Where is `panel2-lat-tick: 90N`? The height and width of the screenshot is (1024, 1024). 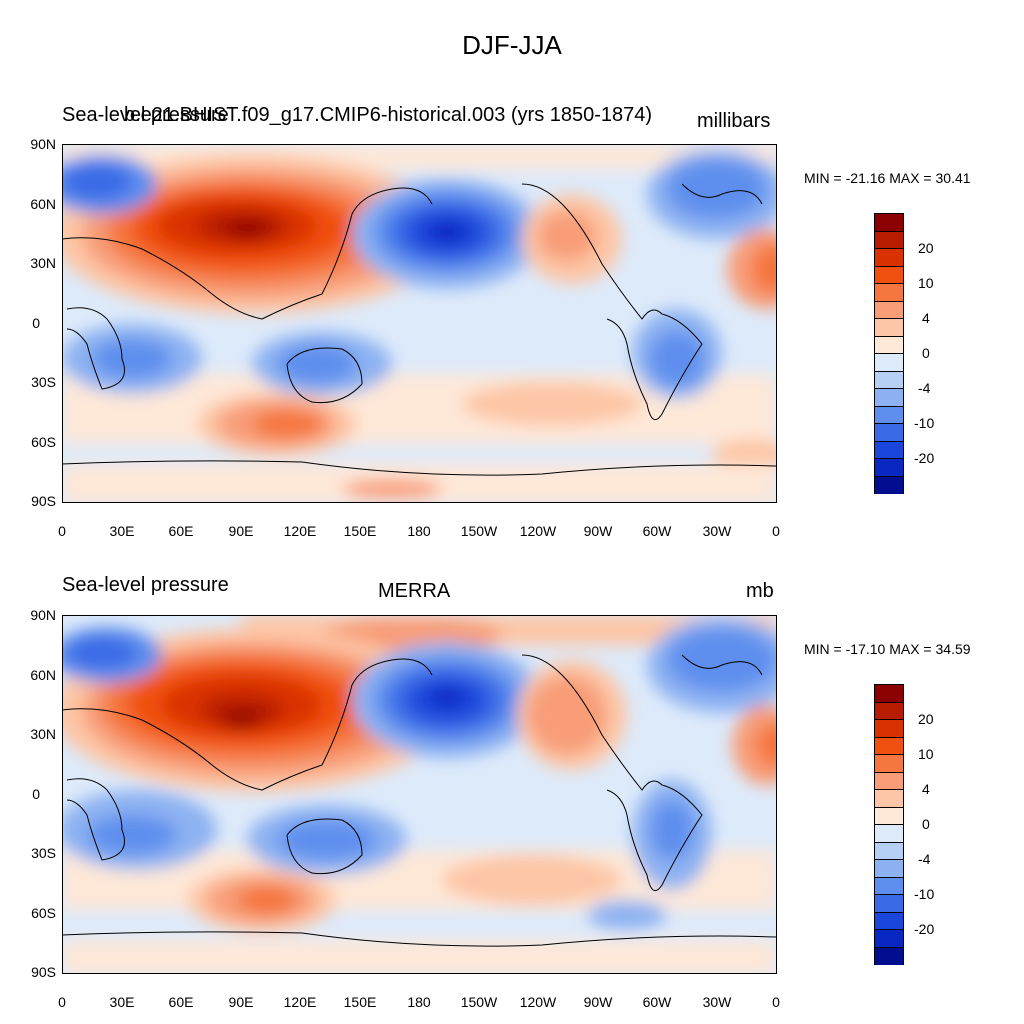
panel2-lat-tick: 90N is located at coordinates (43, 615).